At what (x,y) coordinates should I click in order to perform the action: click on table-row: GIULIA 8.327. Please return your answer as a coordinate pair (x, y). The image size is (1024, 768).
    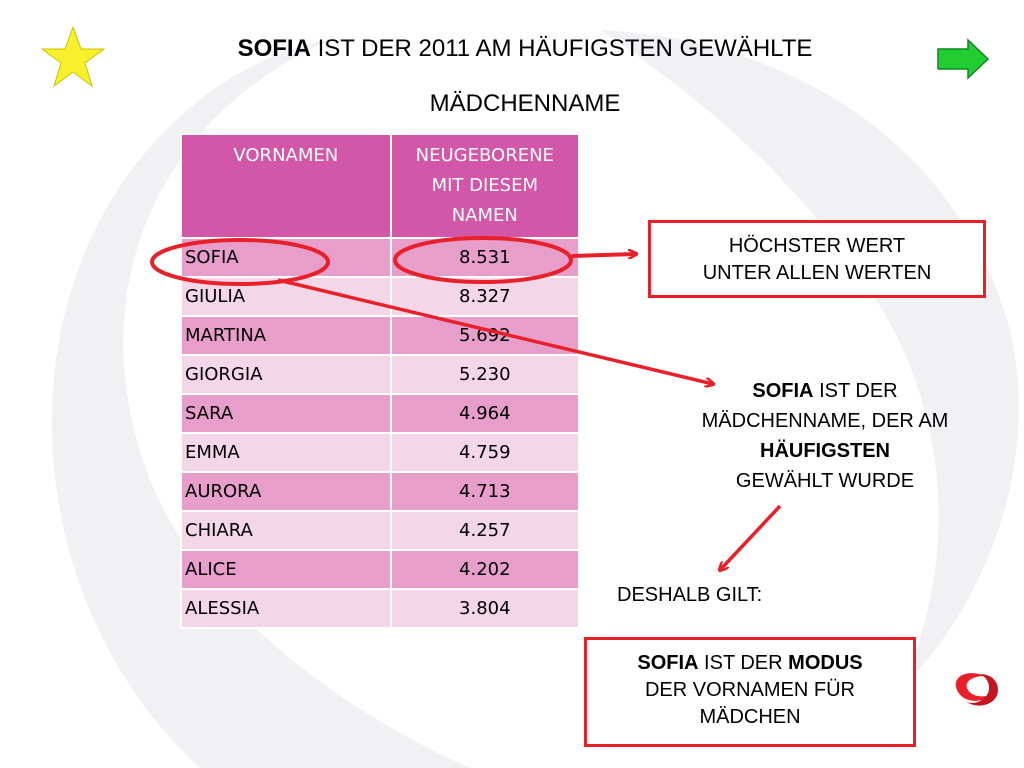
    Looking at the image, I should click on (380, 296).